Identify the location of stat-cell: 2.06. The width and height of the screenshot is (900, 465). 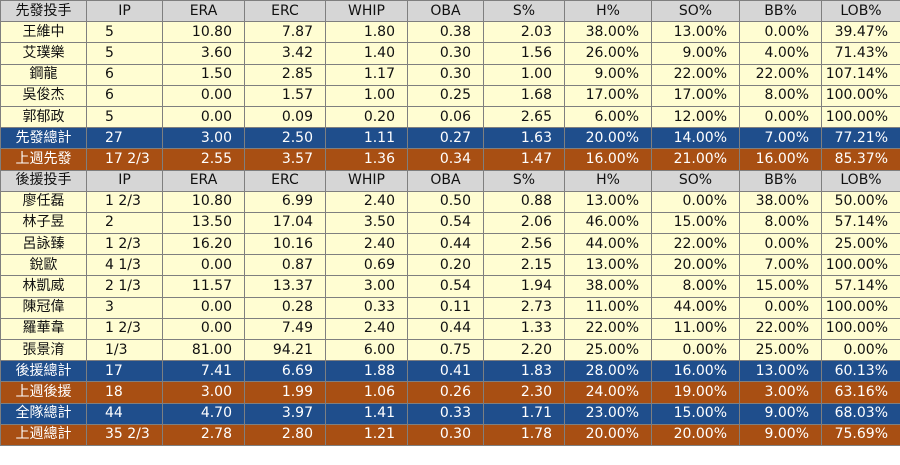
(524, 223).